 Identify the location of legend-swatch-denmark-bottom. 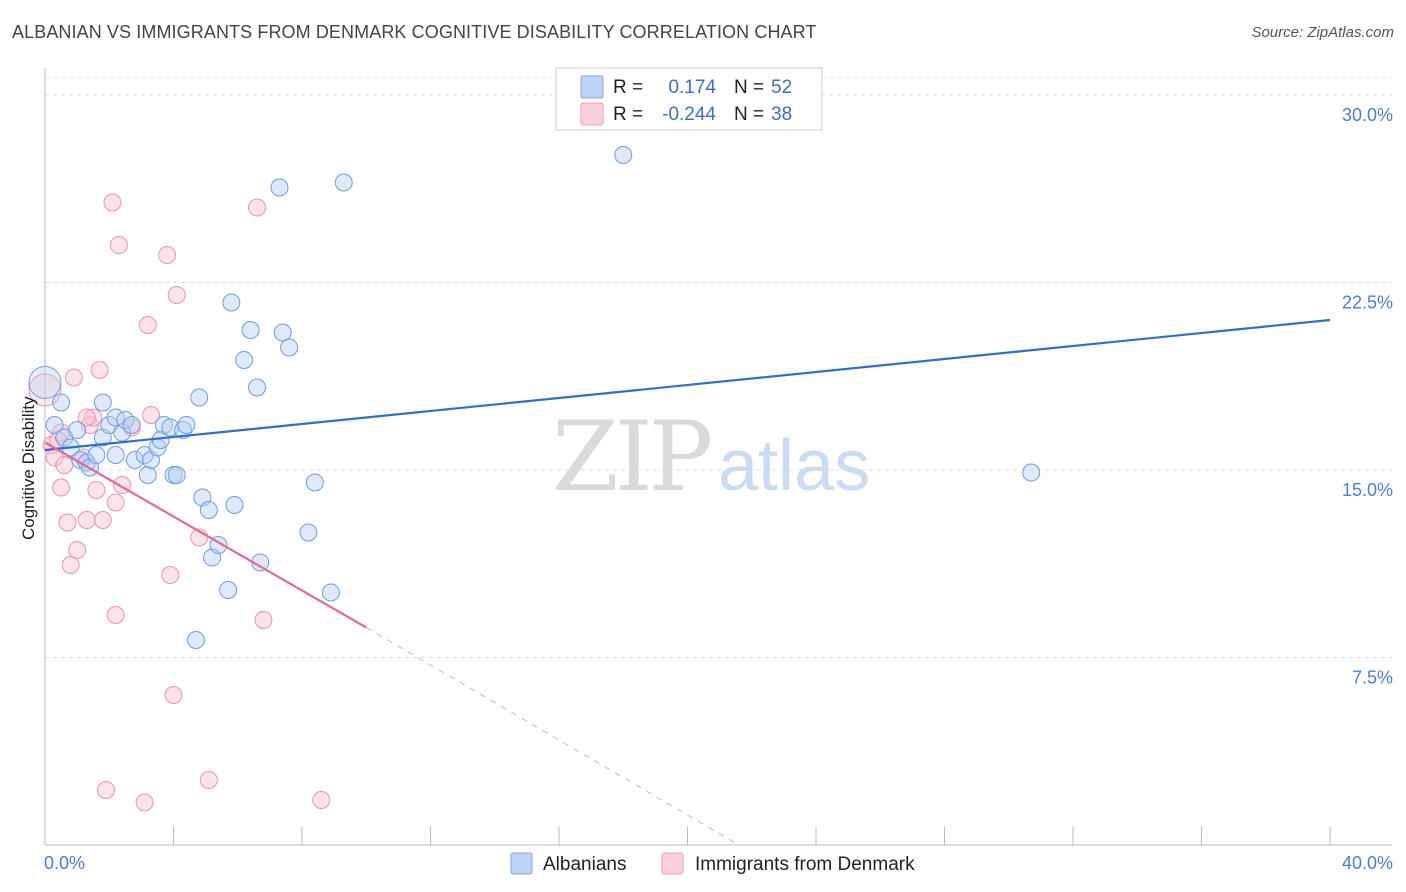
(672, 863).